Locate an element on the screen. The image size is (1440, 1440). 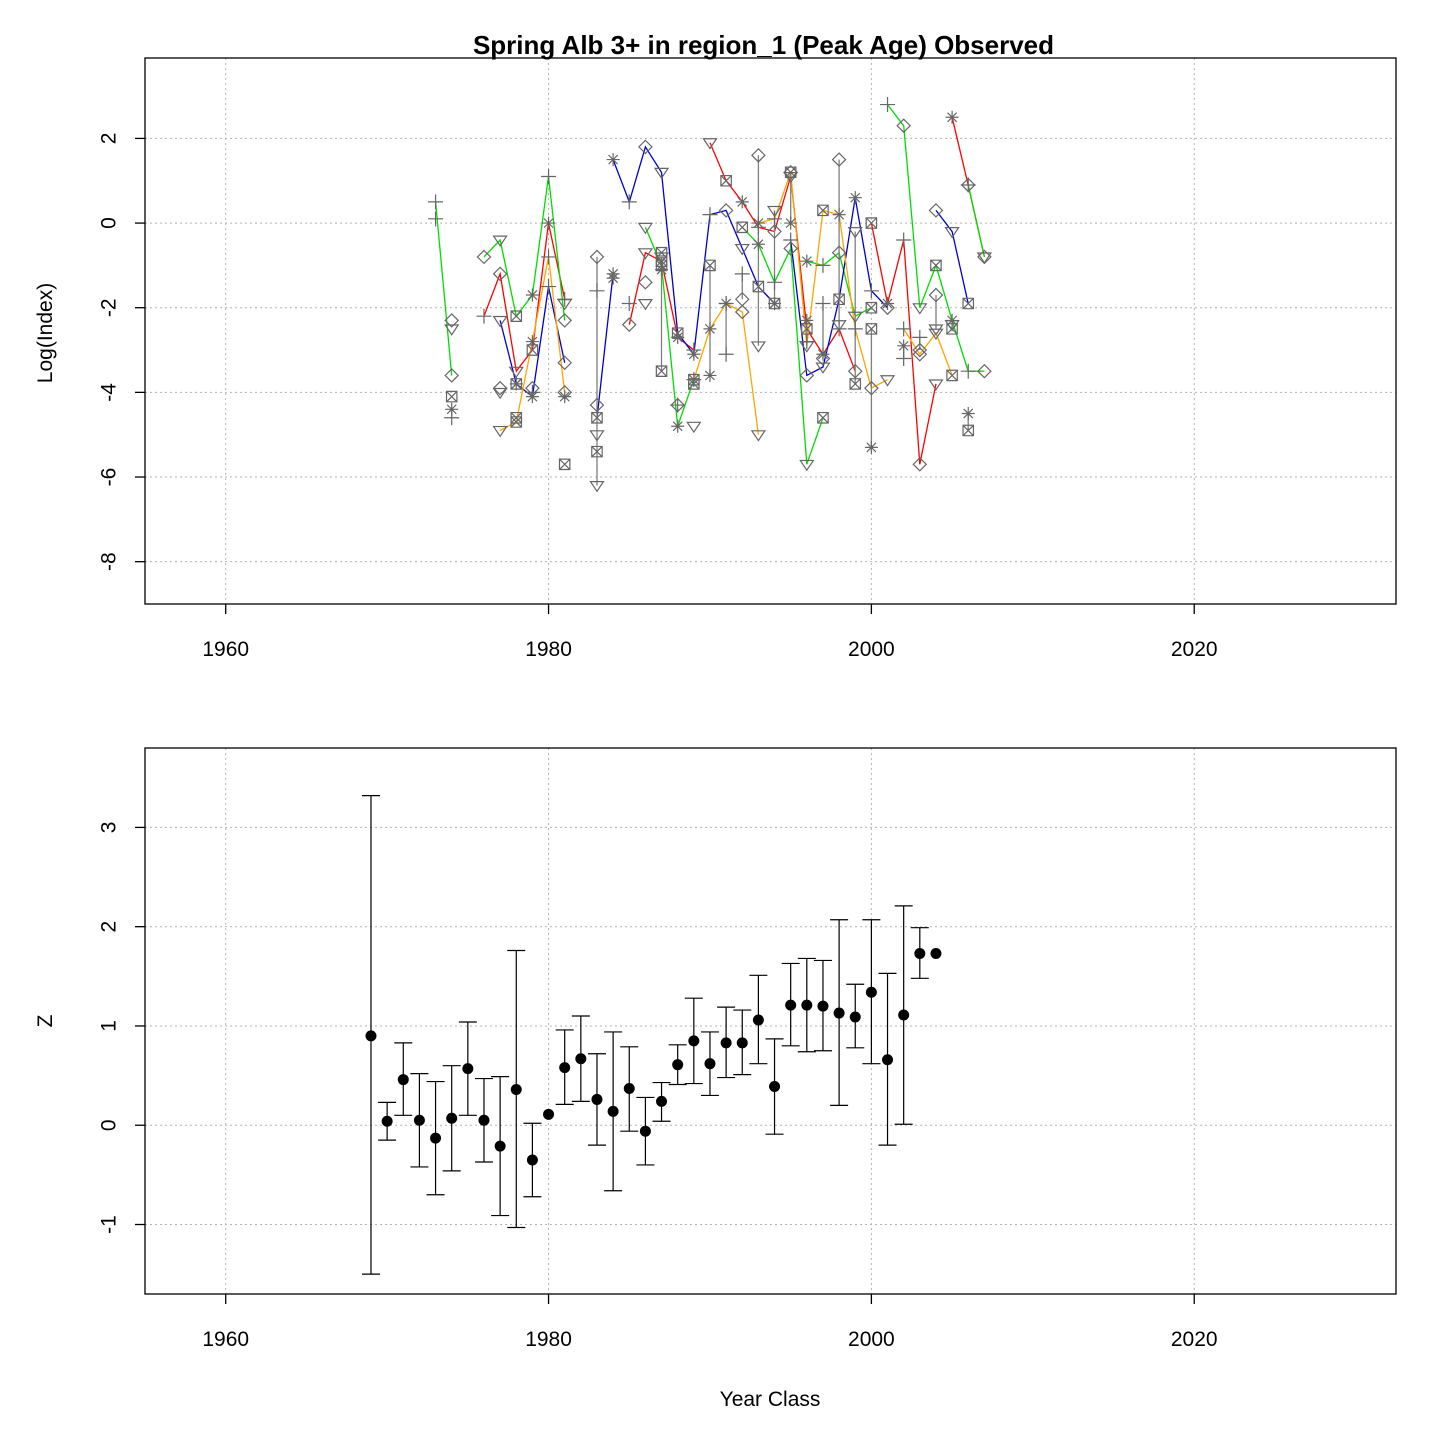
y-tick-label: -8 is located at coordinates (108, 561).